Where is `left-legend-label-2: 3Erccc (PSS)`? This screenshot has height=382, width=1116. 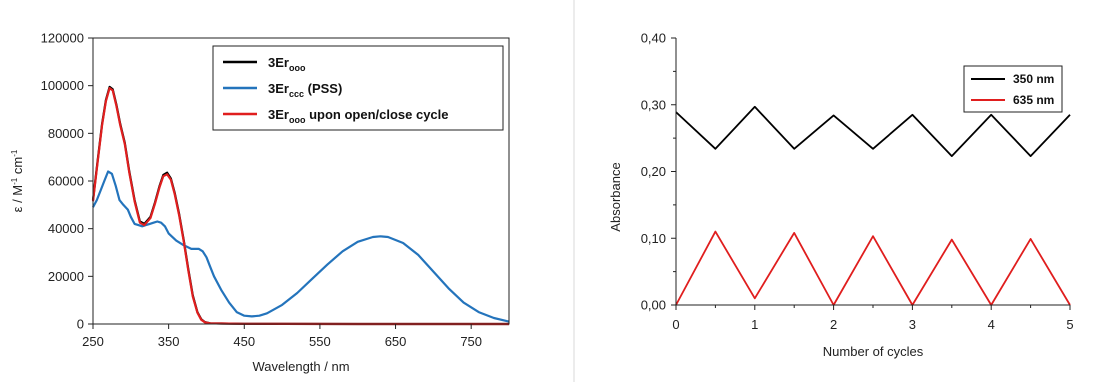
left-legend-label-2: 3Erccc (PSS) is located at coordinates (305, 90).